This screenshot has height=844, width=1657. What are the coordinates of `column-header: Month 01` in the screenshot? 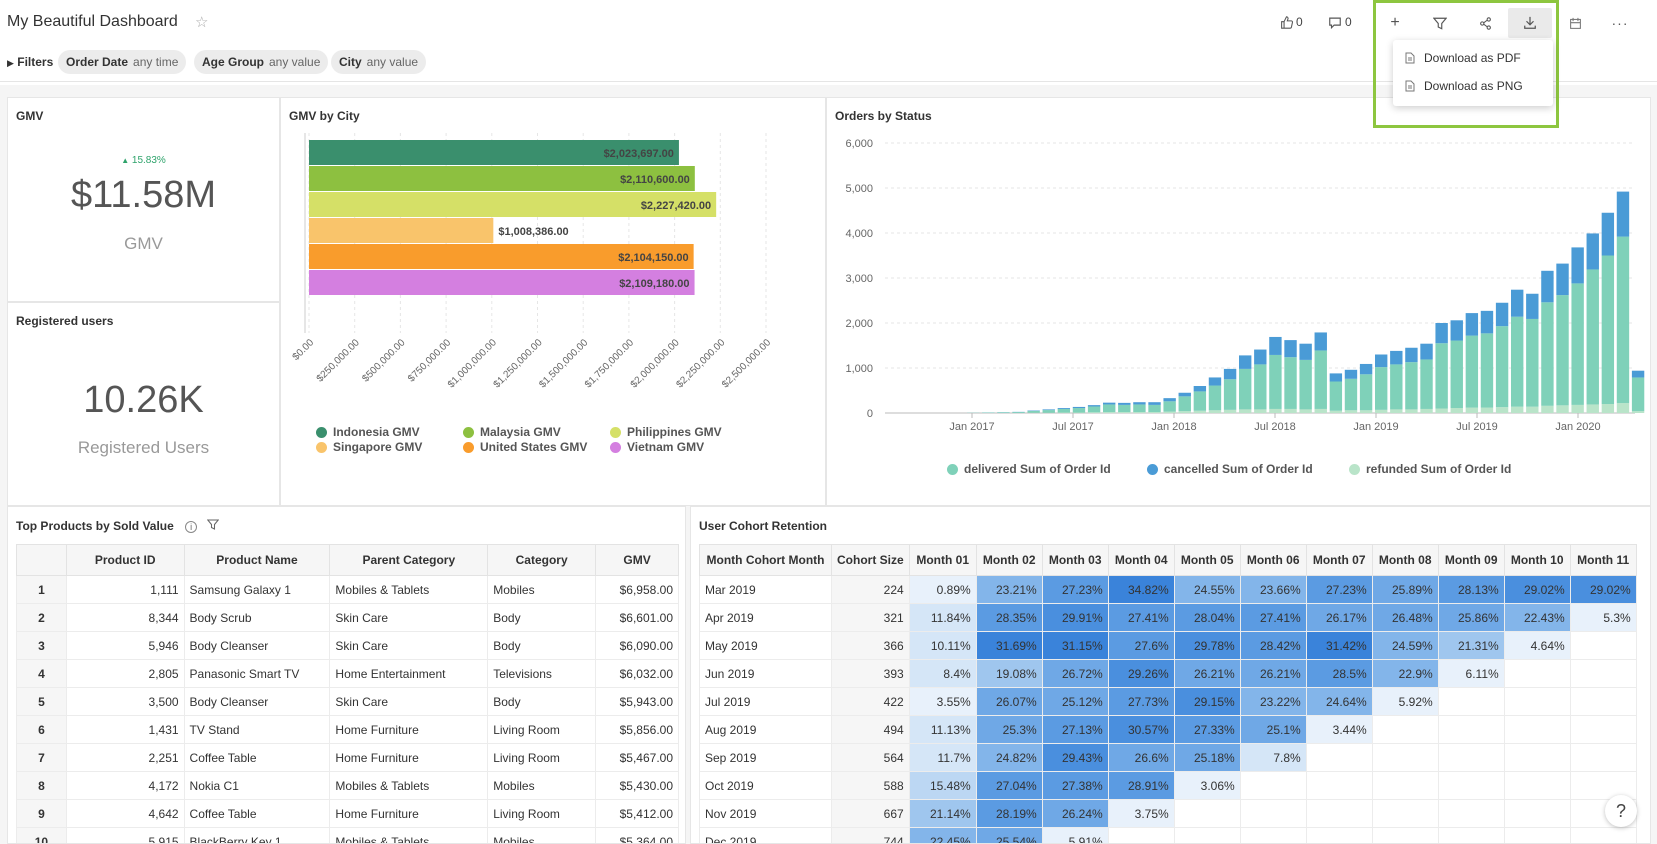 It's located at (942, 560).